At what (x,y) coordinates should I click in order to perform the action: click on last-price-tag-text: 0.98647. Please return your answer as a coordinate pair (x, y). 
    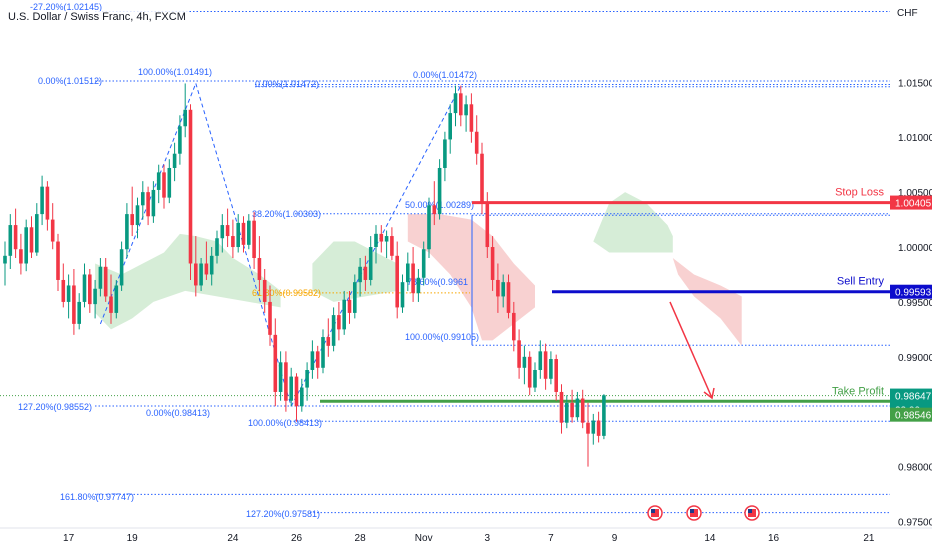
    Looking at the image, I should click on (913, 397).